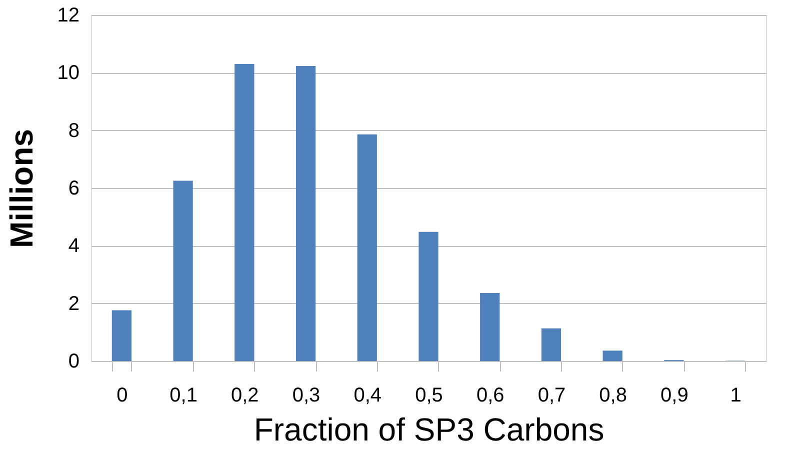  What do you see at coordinates (122, 395) in the screenshot?
I see `x-tick-label: 0` at bounding box center [122, 395].